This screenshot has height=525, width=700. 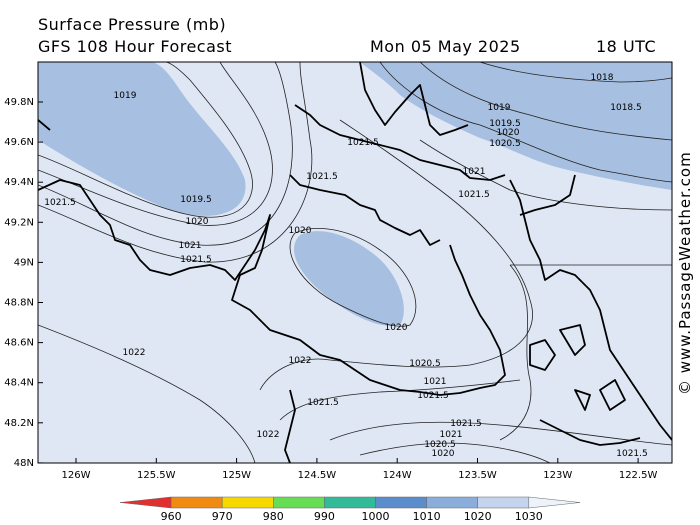 What do you see at coordinates (19, 182) in the screenshot?
I see `lat-label: 49.4N` at bounding box center [19, 182].